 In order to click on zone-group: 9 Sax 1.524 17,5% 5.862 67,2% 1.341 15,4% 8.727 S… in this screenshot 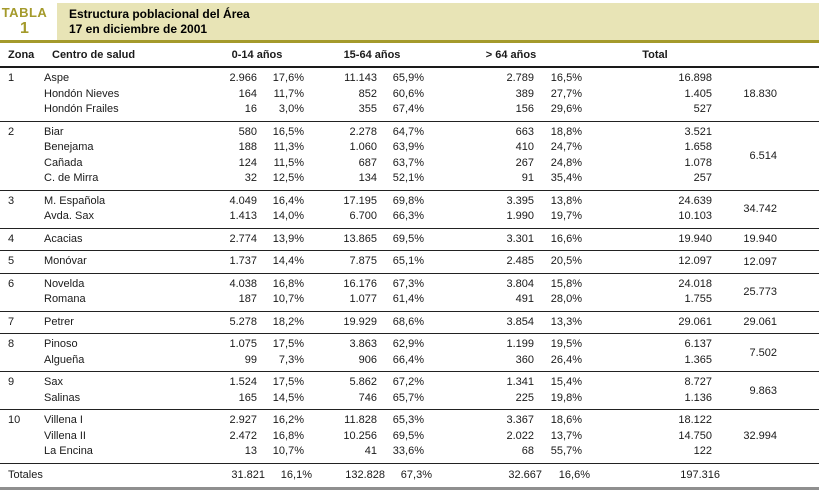, I will do `click(409, 391)`.